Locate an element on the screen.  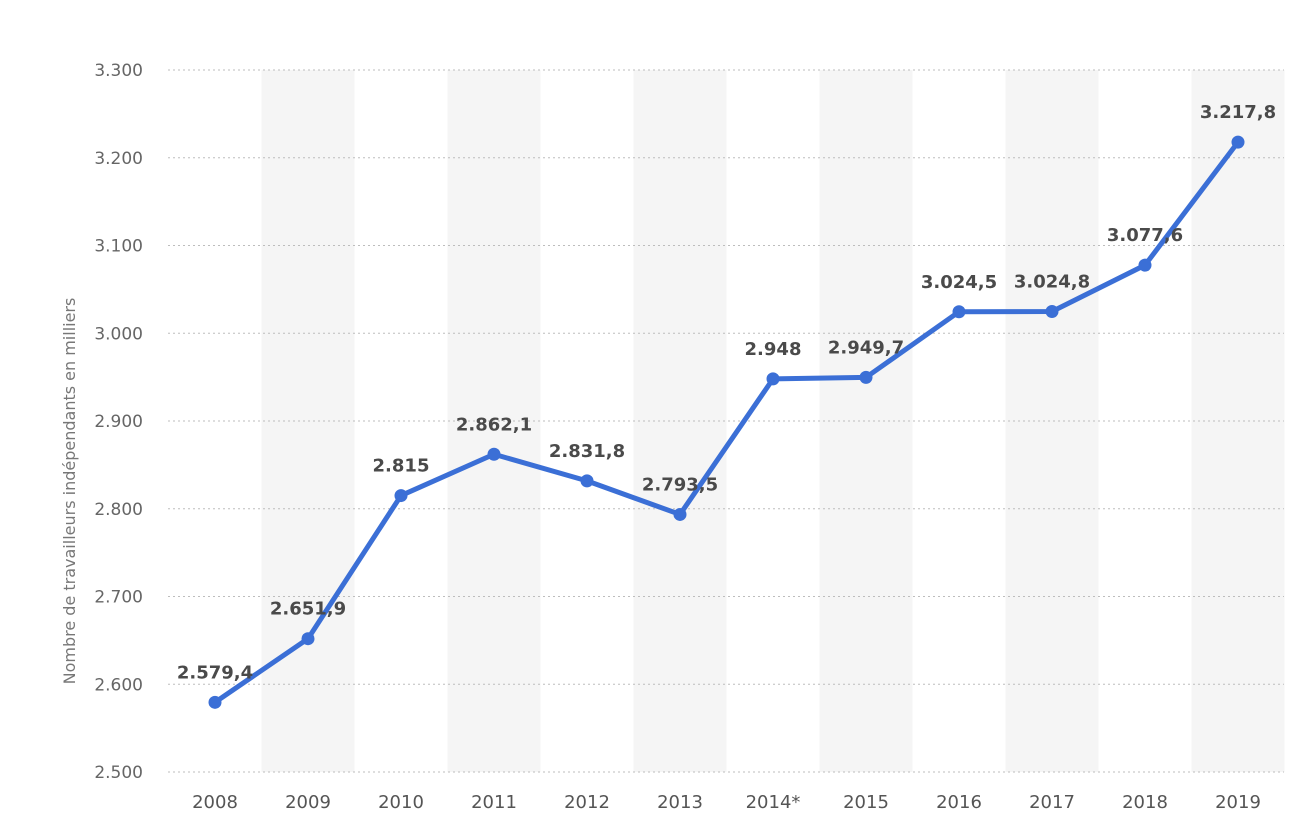
data-label: 2.815 is located at coordinates (401, 466).